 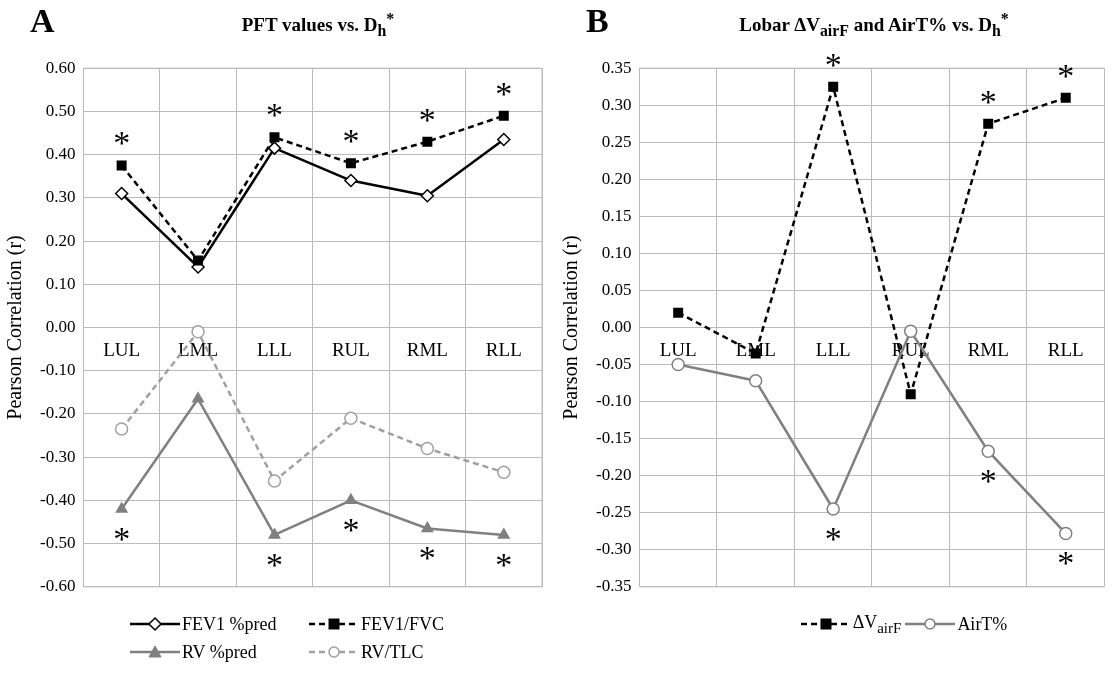 What do you see at coordinates (616, 141) in the screenshot?
I see `y-tick-label: 0.25` at bounding box center [616, 141].